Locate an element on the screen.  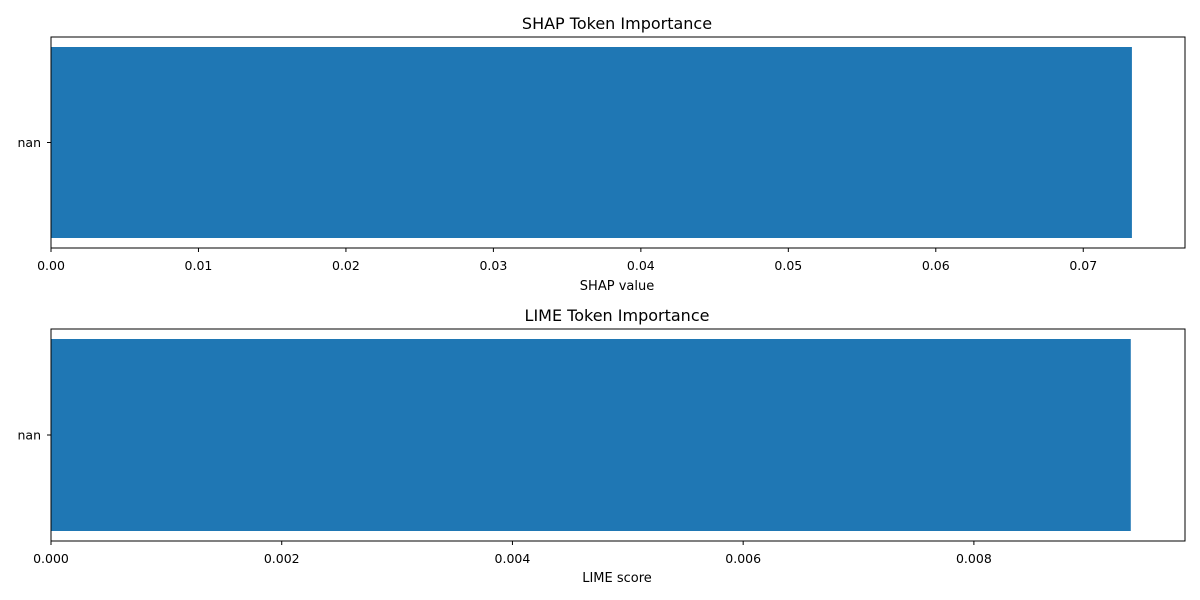
lime-x-tick-label-0: 0.000 is located at coordinates (51, 558).